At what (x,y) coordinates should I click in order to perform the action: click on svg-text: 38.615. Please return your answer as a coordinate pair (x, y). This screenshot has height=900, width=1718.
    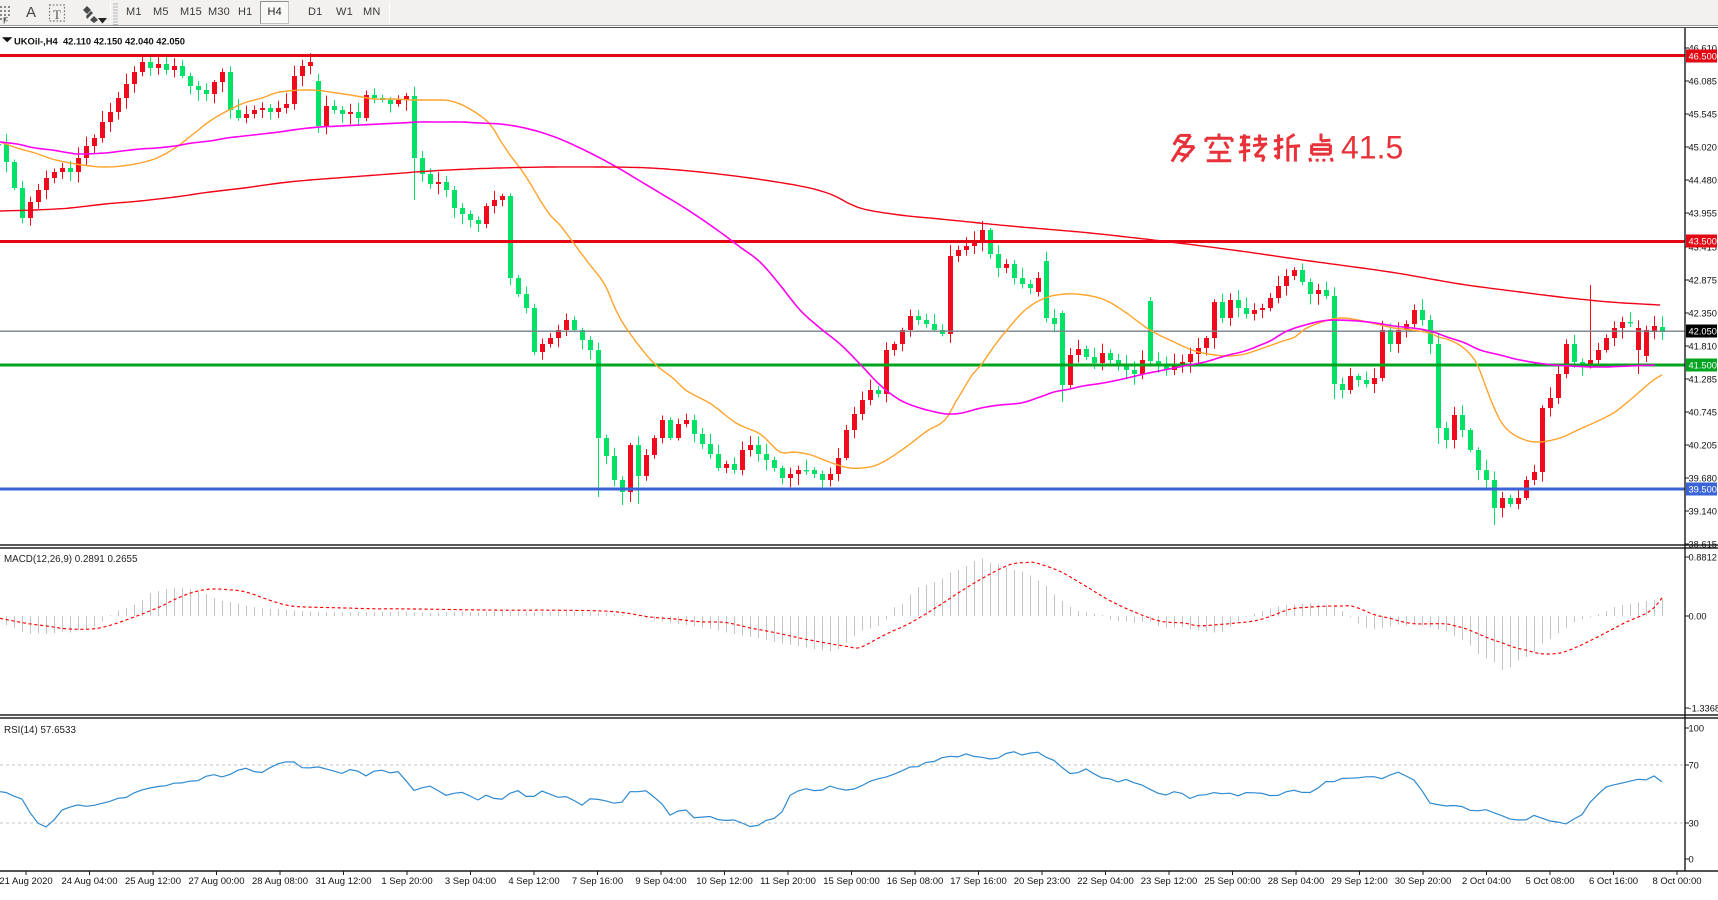
    Looking at the image, I should click on (1703, 544).